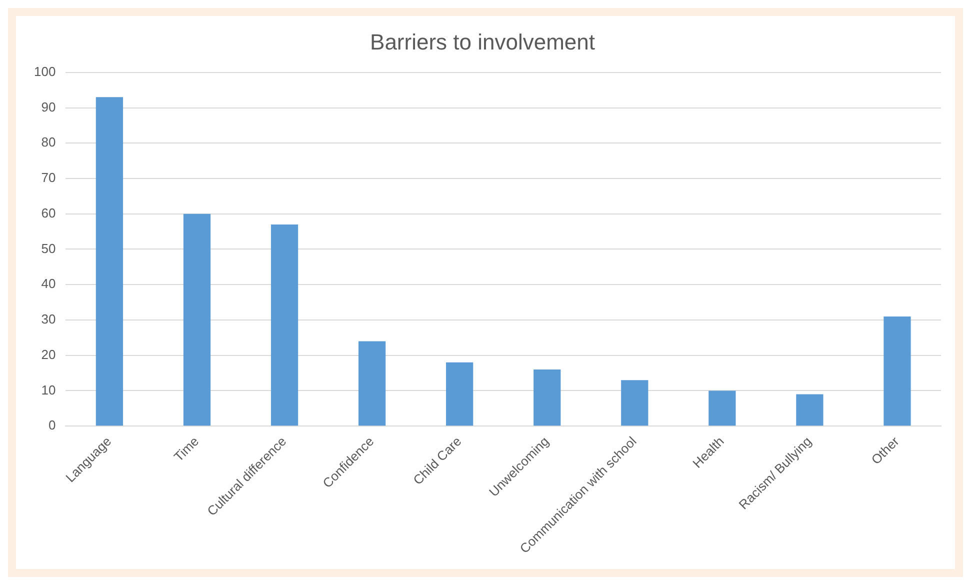  What do you see at coordinates (52, 425) in the screenshot?
I see `y-tick-label: 0` at bounding box center [52, 425].